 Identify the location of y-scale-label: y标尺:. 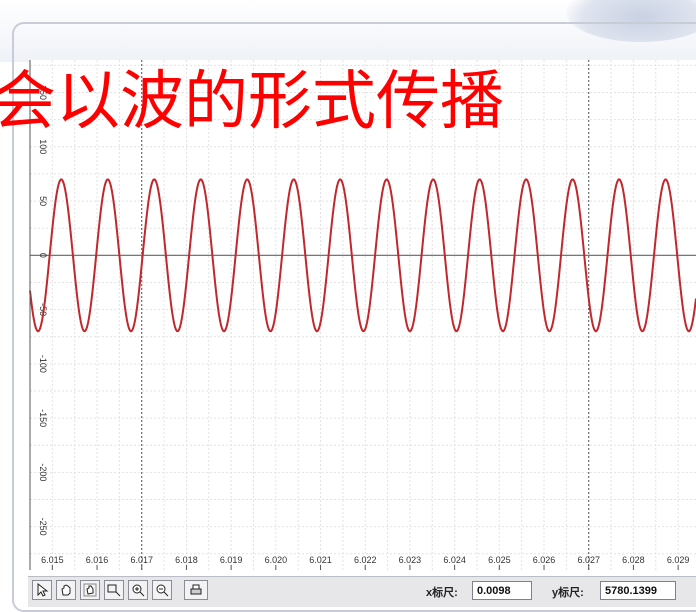
(568, 593).